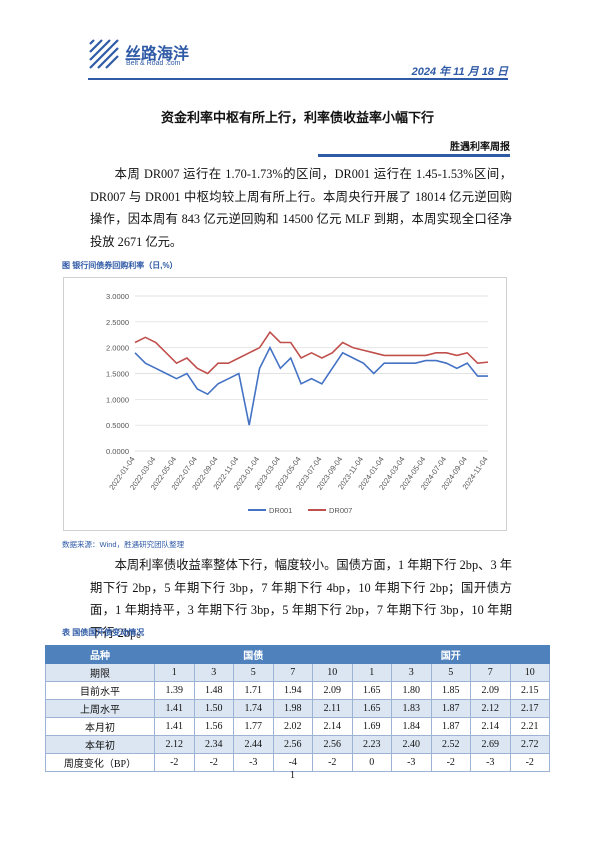  I want to click on table-cell: 2.11, so click(332, 708).